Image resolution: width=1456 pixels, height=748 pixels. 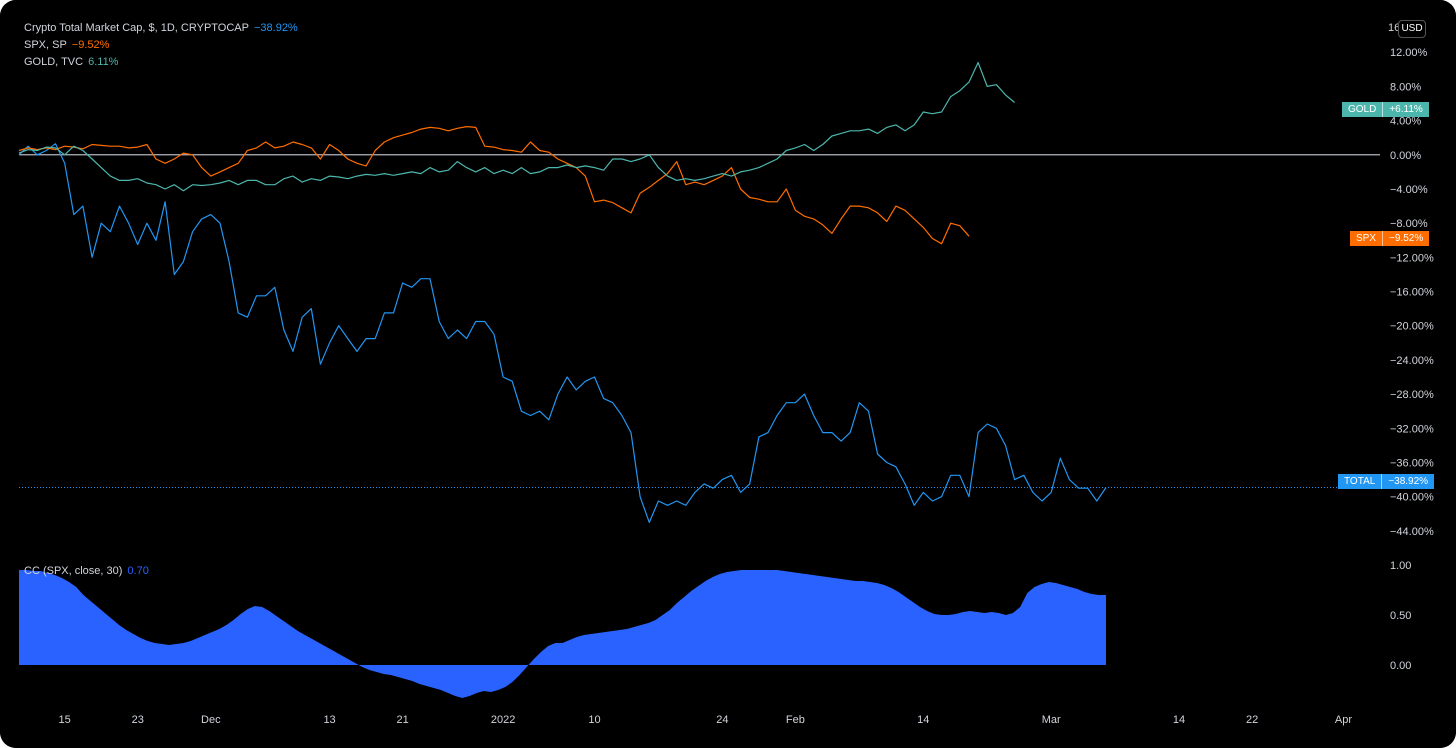 What do you see at coordinates (1412, 429) in the screenshot?
I see `y-tick-label: −32.00%` at bounding box center [1412, 429].